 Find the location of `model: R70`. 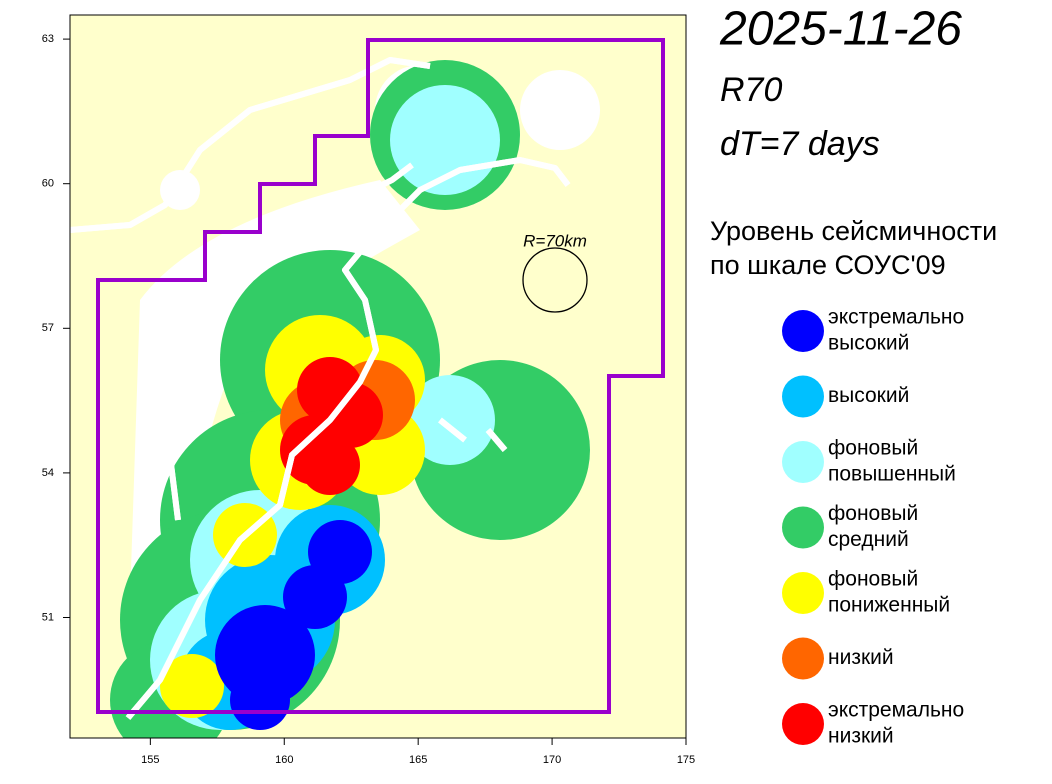

model: R70 is located at coordinates (751, 90).